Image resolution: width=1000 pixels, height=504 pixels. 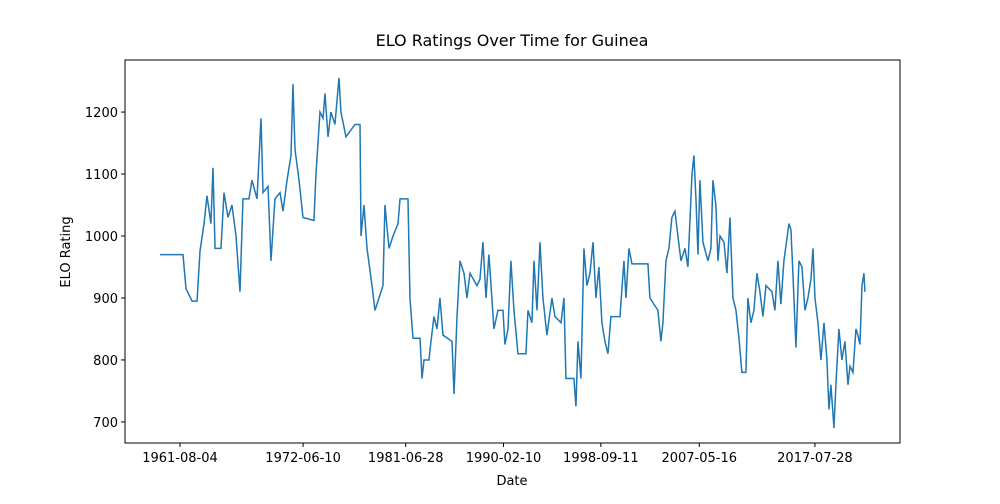 What do you see at coordinates (105, 361) in the screenshot?
I see `y-tick-label: 800` at bounding box center [105, 361].